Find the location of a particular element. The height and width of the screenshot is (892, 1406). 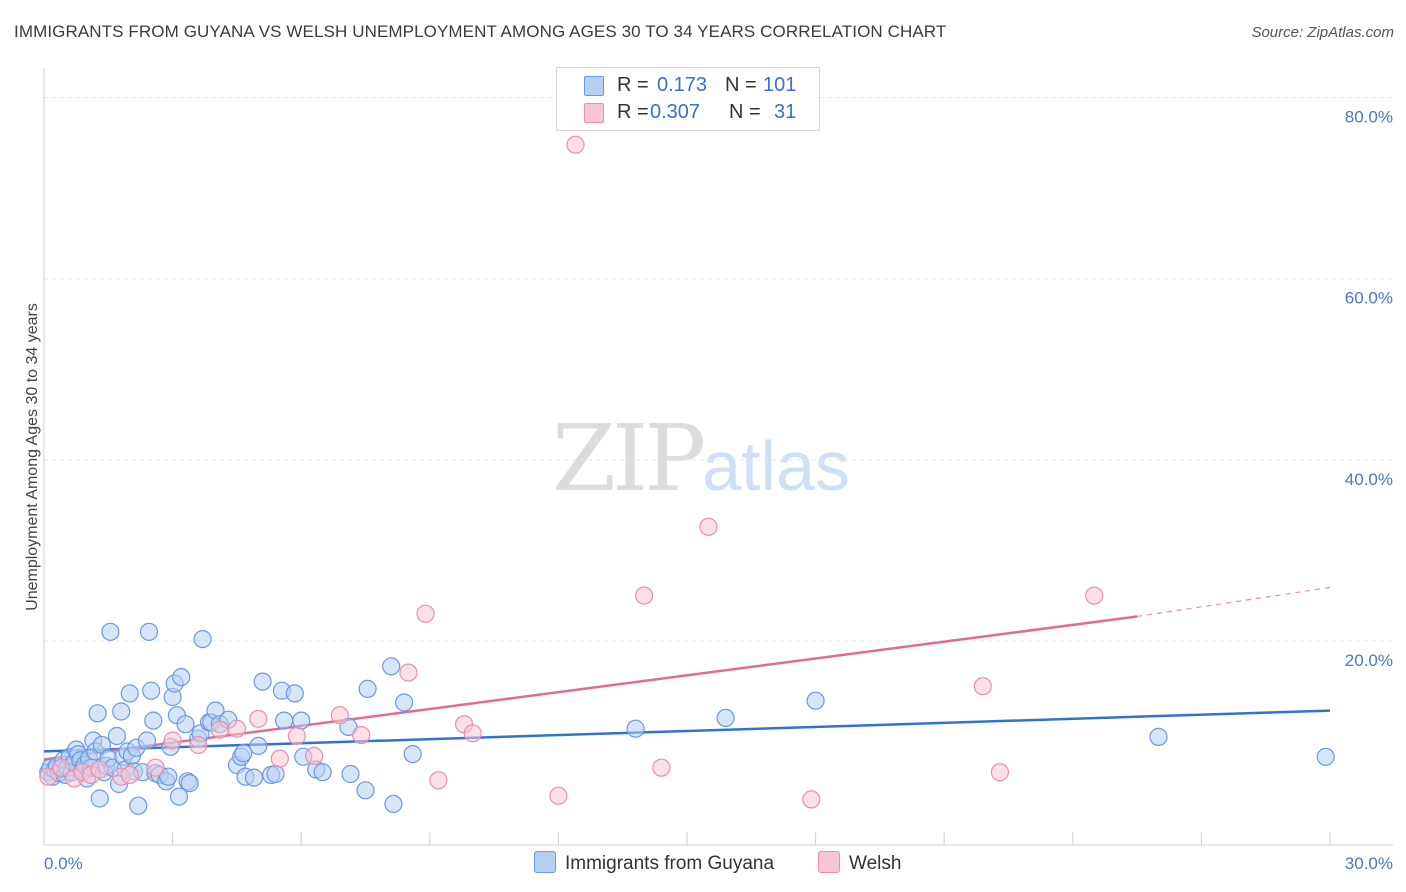

watermark-atlas: atlas is located at coordinates (776, 466).